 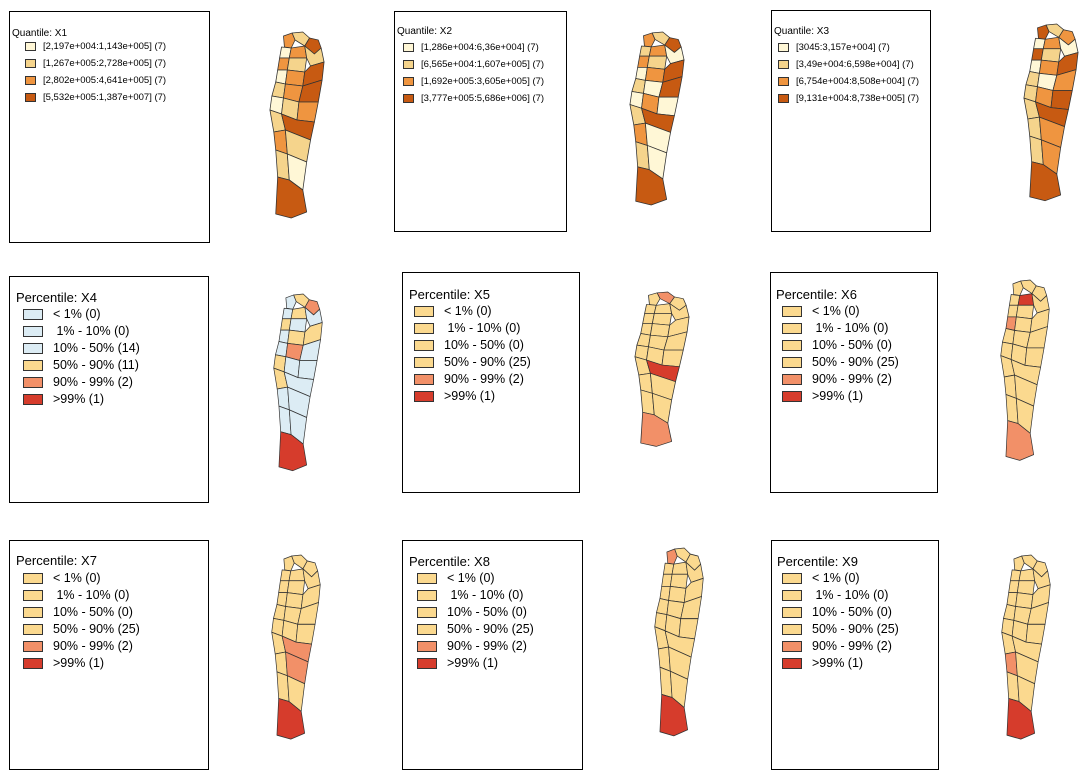 What do you see at coordinates (843, 47) in the screenshot?
I see `legend-label: [3045:3,157e+004] (7)` at bounding box center [843, 47].